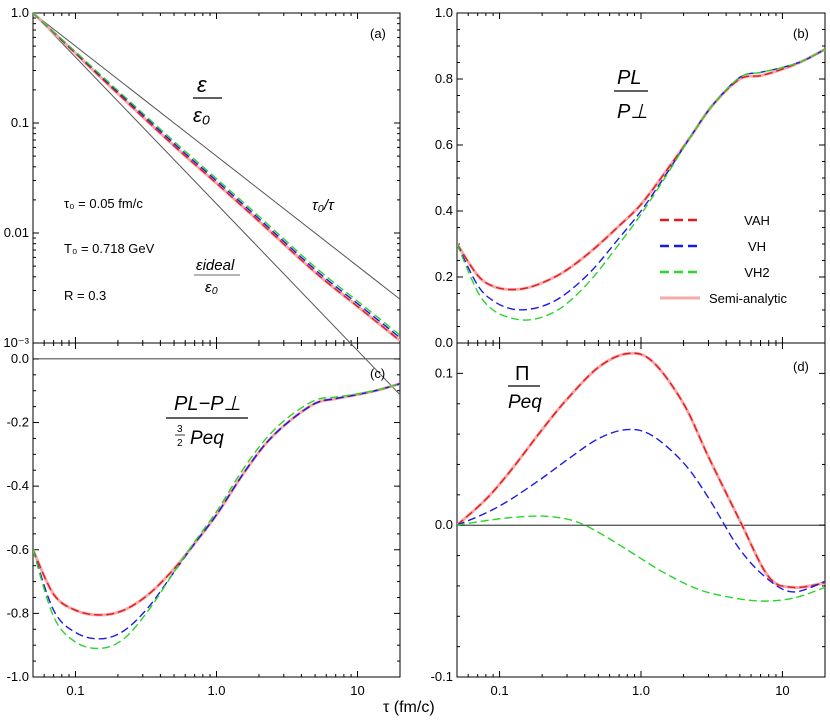 The image size is (830, 721). What do you see at coordinates (207, 404) in the screenshot?
I see `panel-c-num: PL−P⊥` at bounding box center [207, 404].